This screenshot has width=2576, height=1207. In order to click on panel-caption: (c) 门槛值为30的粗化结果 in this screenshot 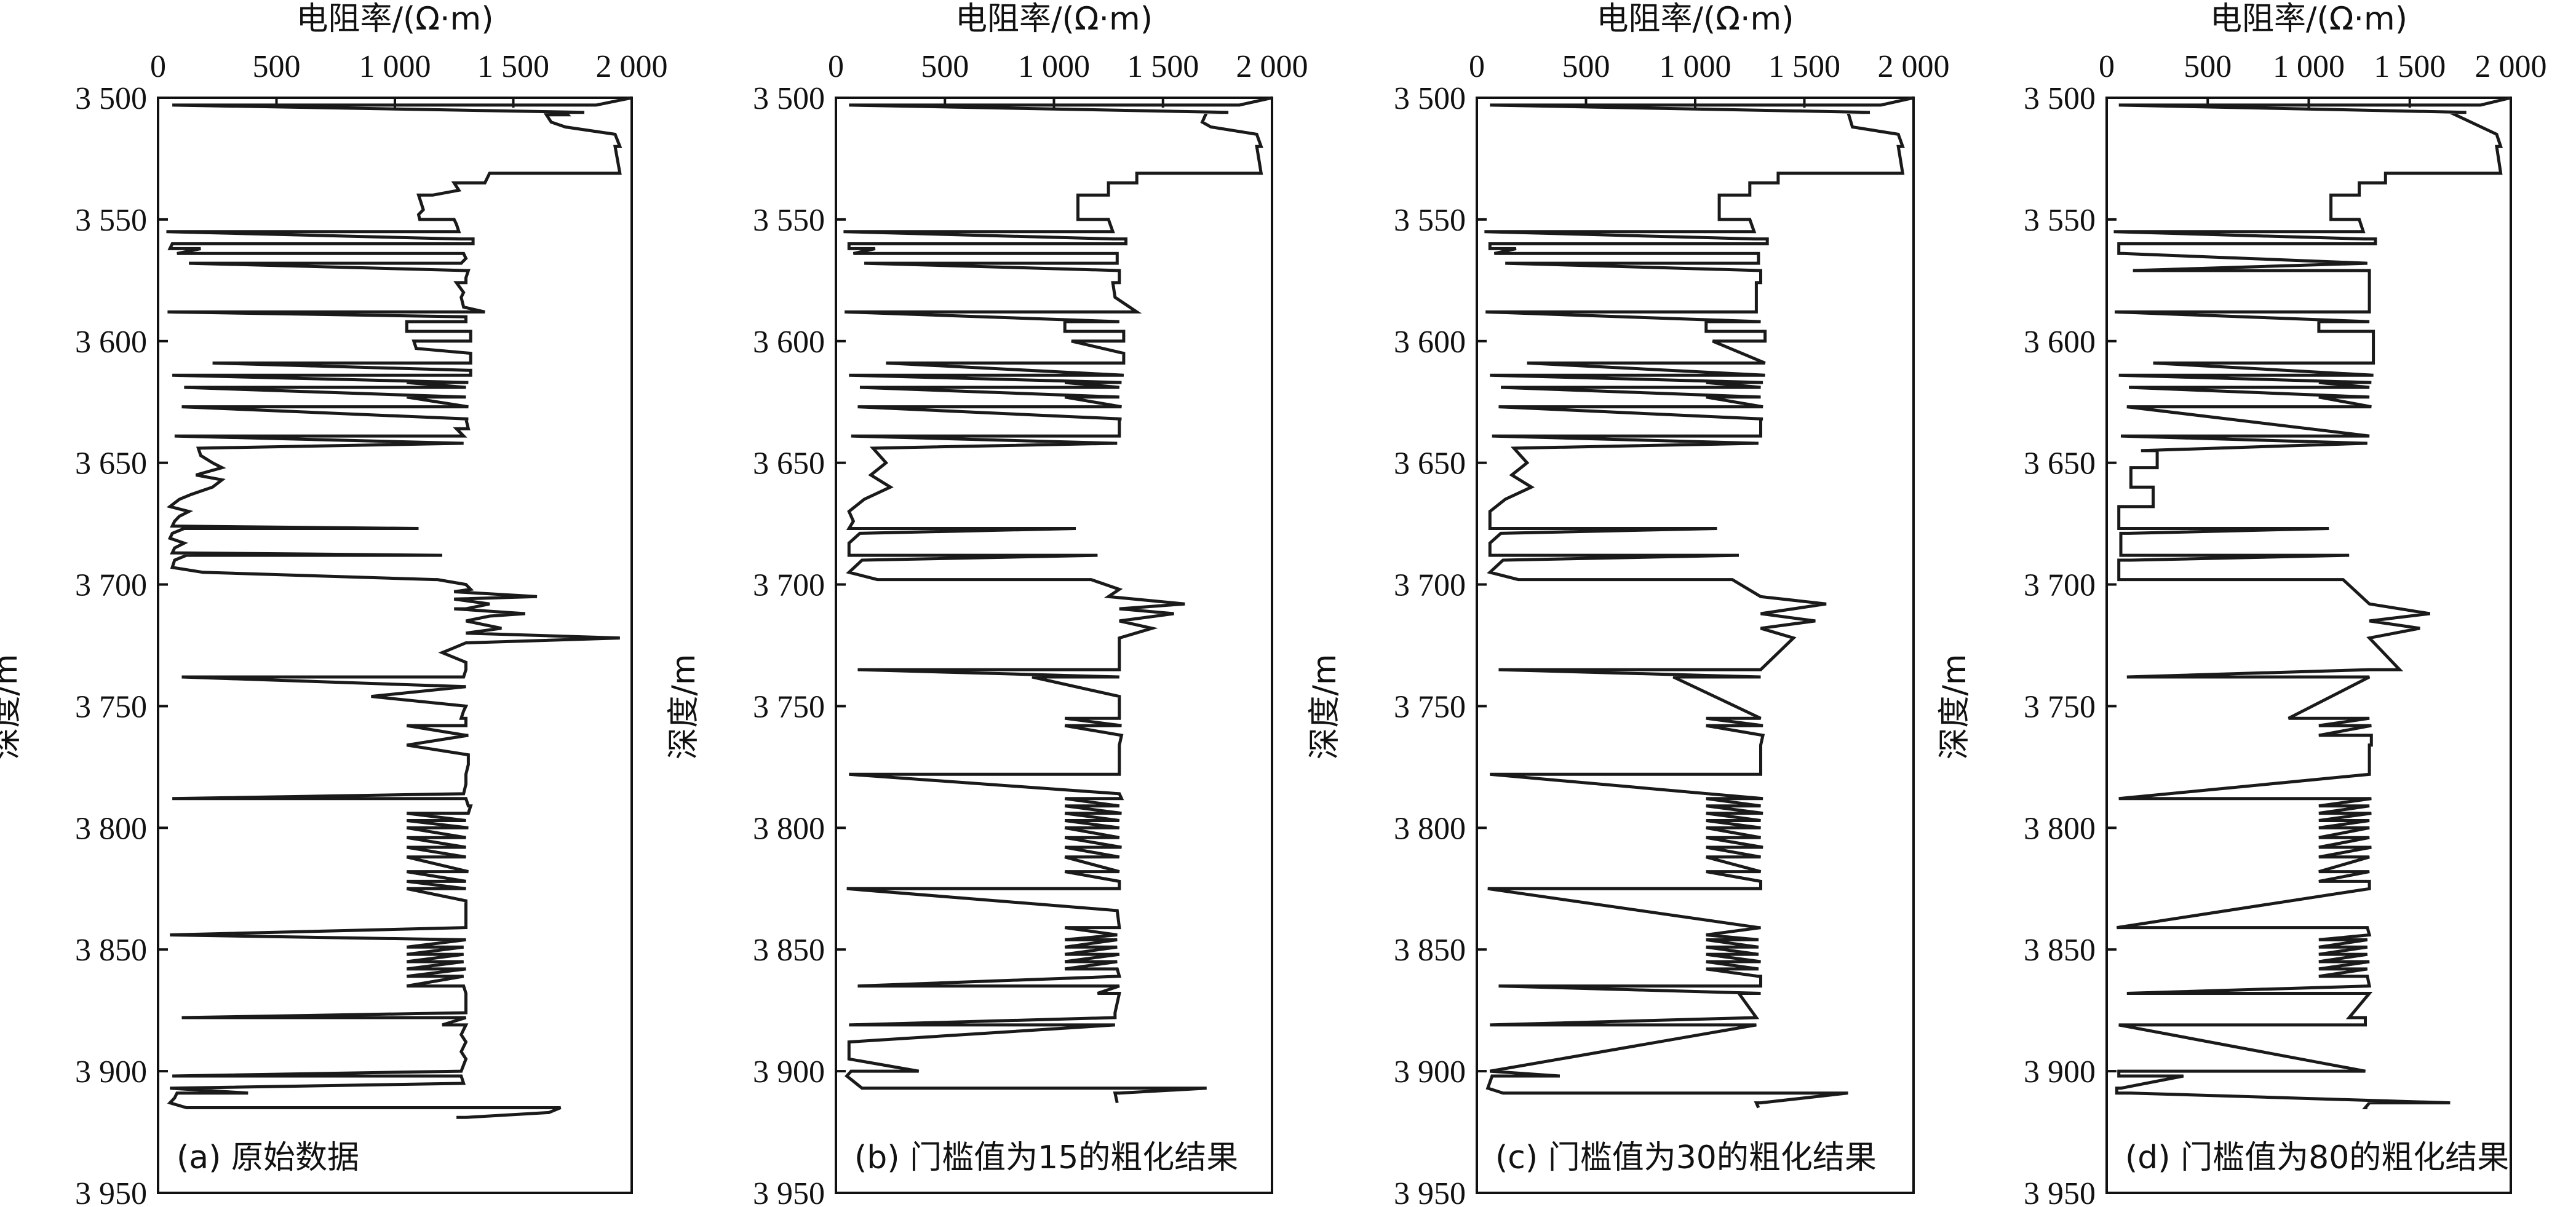, I will do `click(1686, 1157)`.